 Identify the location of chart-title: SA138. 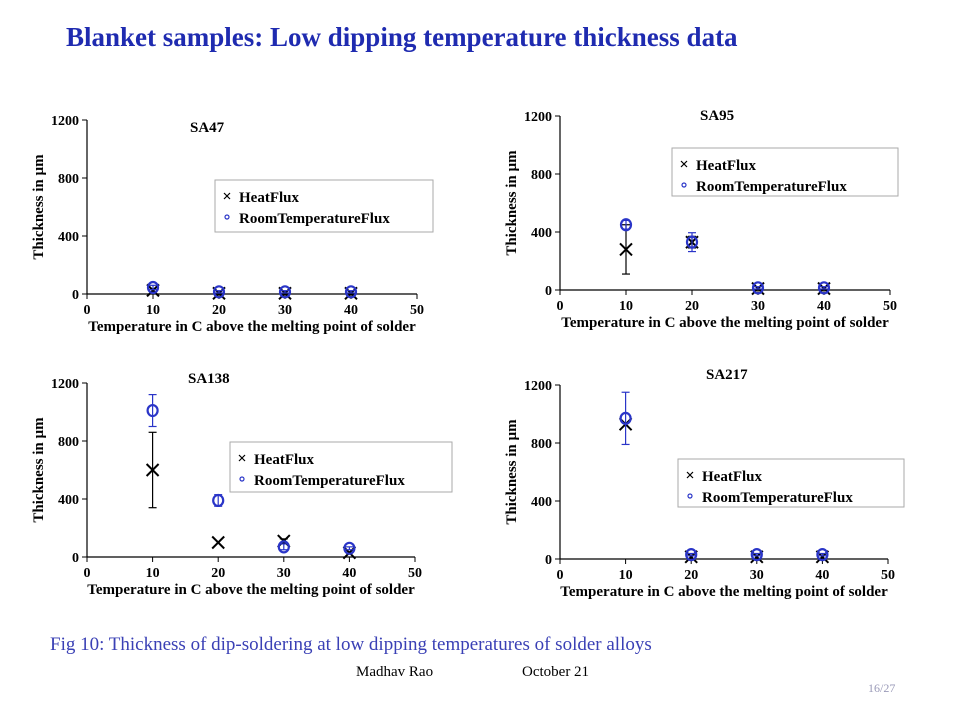
(209, 379).